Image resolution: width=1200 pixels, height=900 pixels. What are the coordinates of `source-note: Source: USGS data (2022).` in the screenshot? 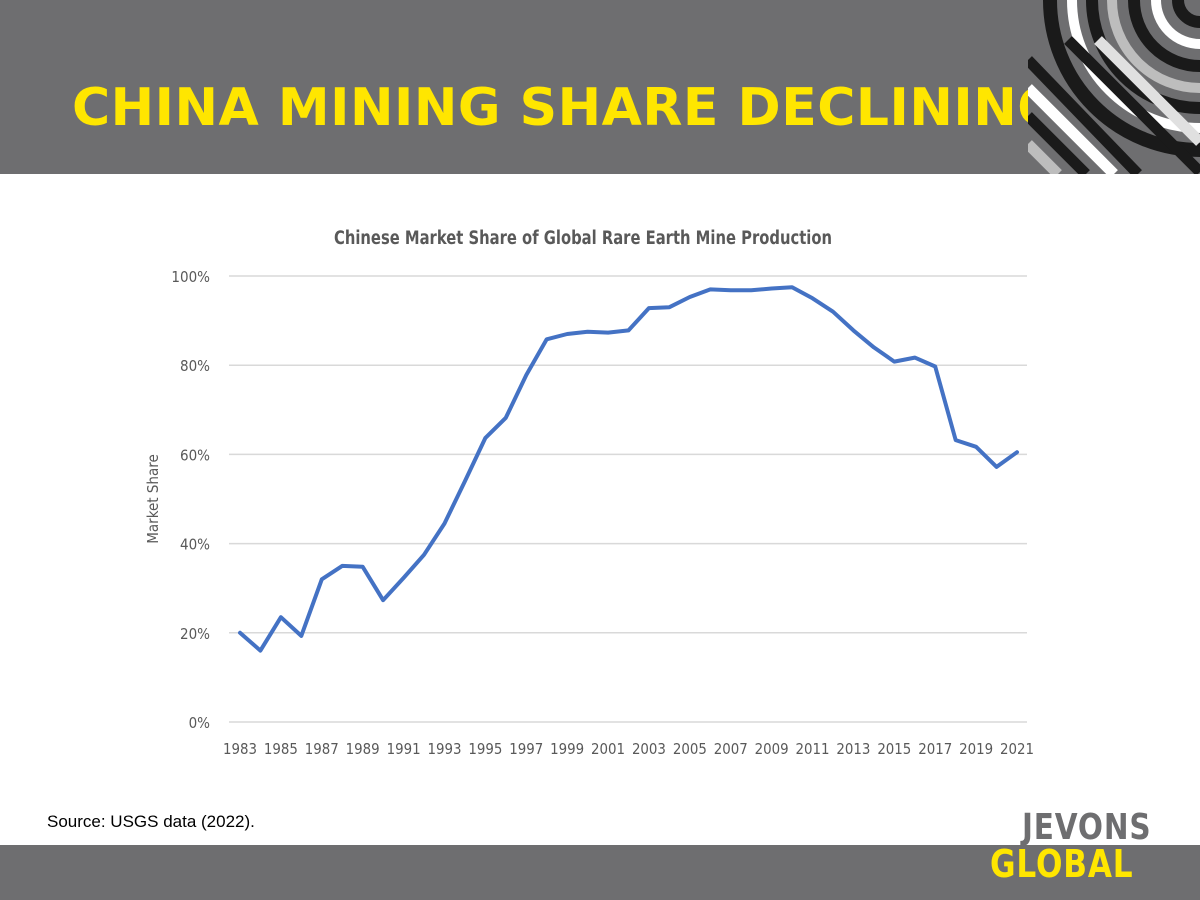 It's located at (151, 821).